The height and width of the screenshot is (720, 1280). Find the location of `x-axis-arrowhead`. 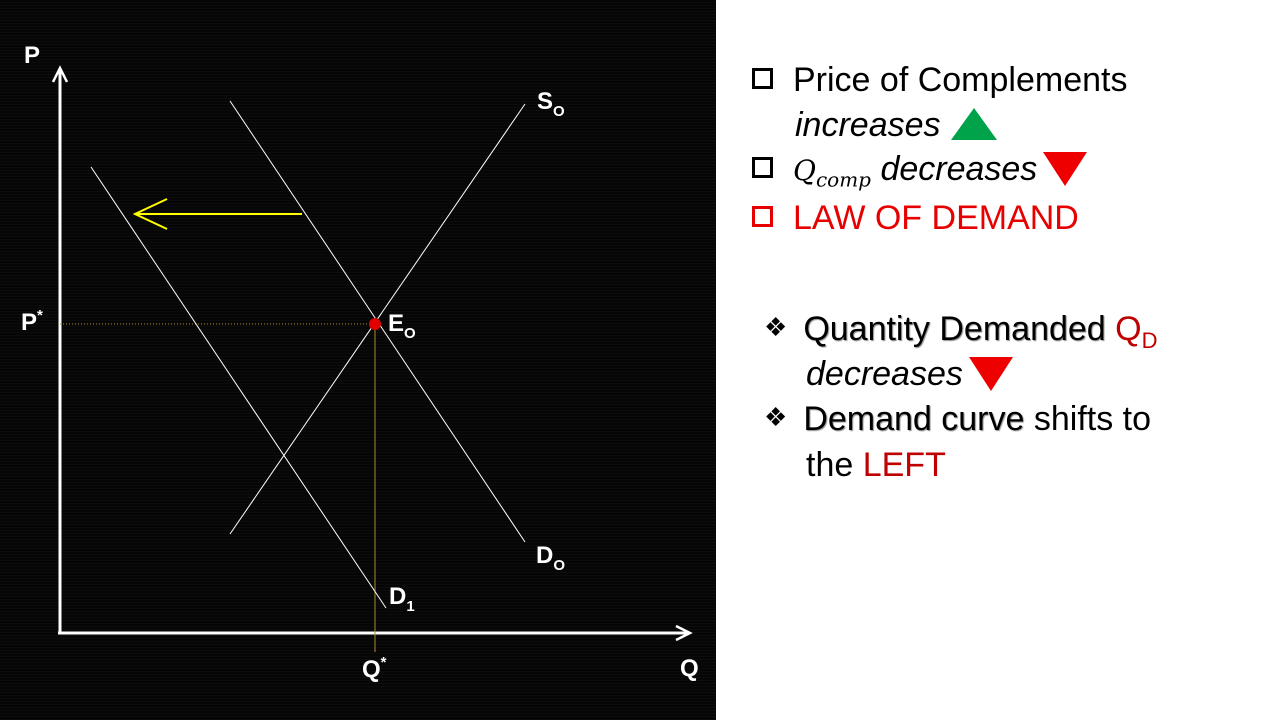

x-axis-arrowhead is located at coordinates (684, 633).